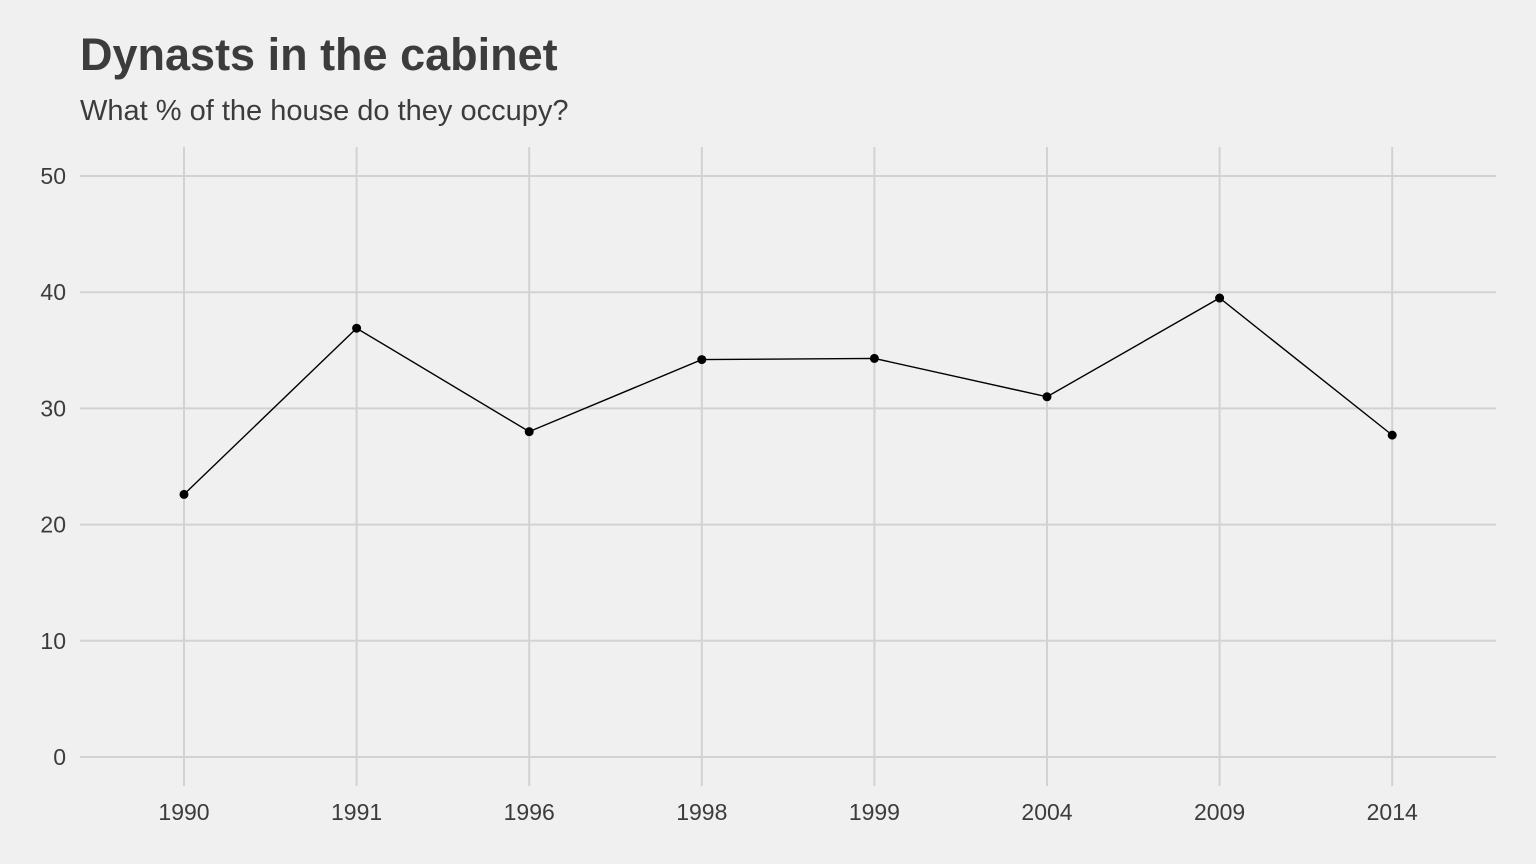  What do you see at coordinates (324, 111) in the screenshot?
I see `chart-subtitle: What % of the house do they occupy?` at bounding box center [324, 111].